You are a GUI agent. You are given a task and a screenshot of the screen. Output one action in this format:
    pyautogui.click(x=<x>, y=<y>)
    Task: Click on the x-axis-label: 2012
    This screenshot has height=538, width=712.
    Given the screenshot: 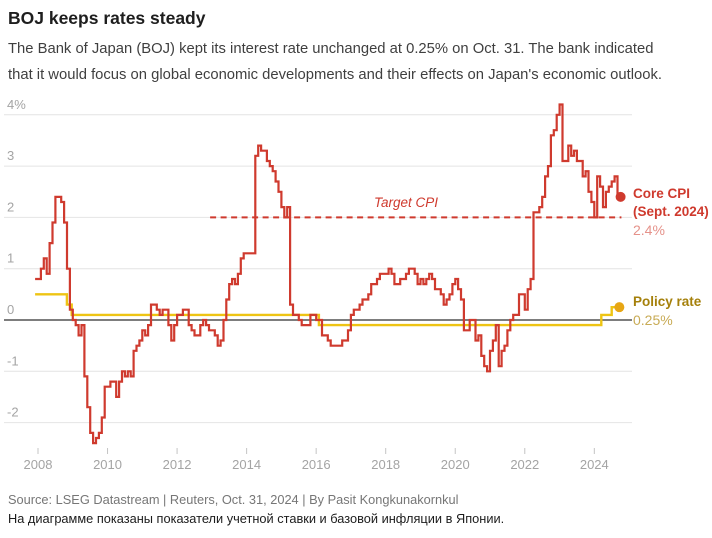 What is the action you would take?
    pyautogui.click(x=177, y=464)
    